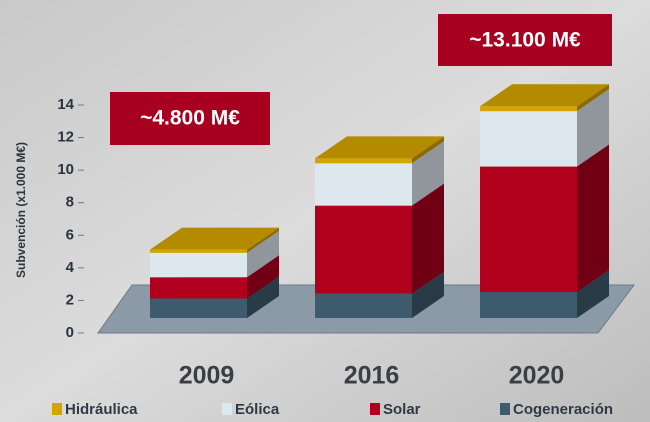 This screenshot has height=422, width=650. Describe the element at coordinates (70, 332) in the screenshot. I see `y-tick-label: 0` at that location.